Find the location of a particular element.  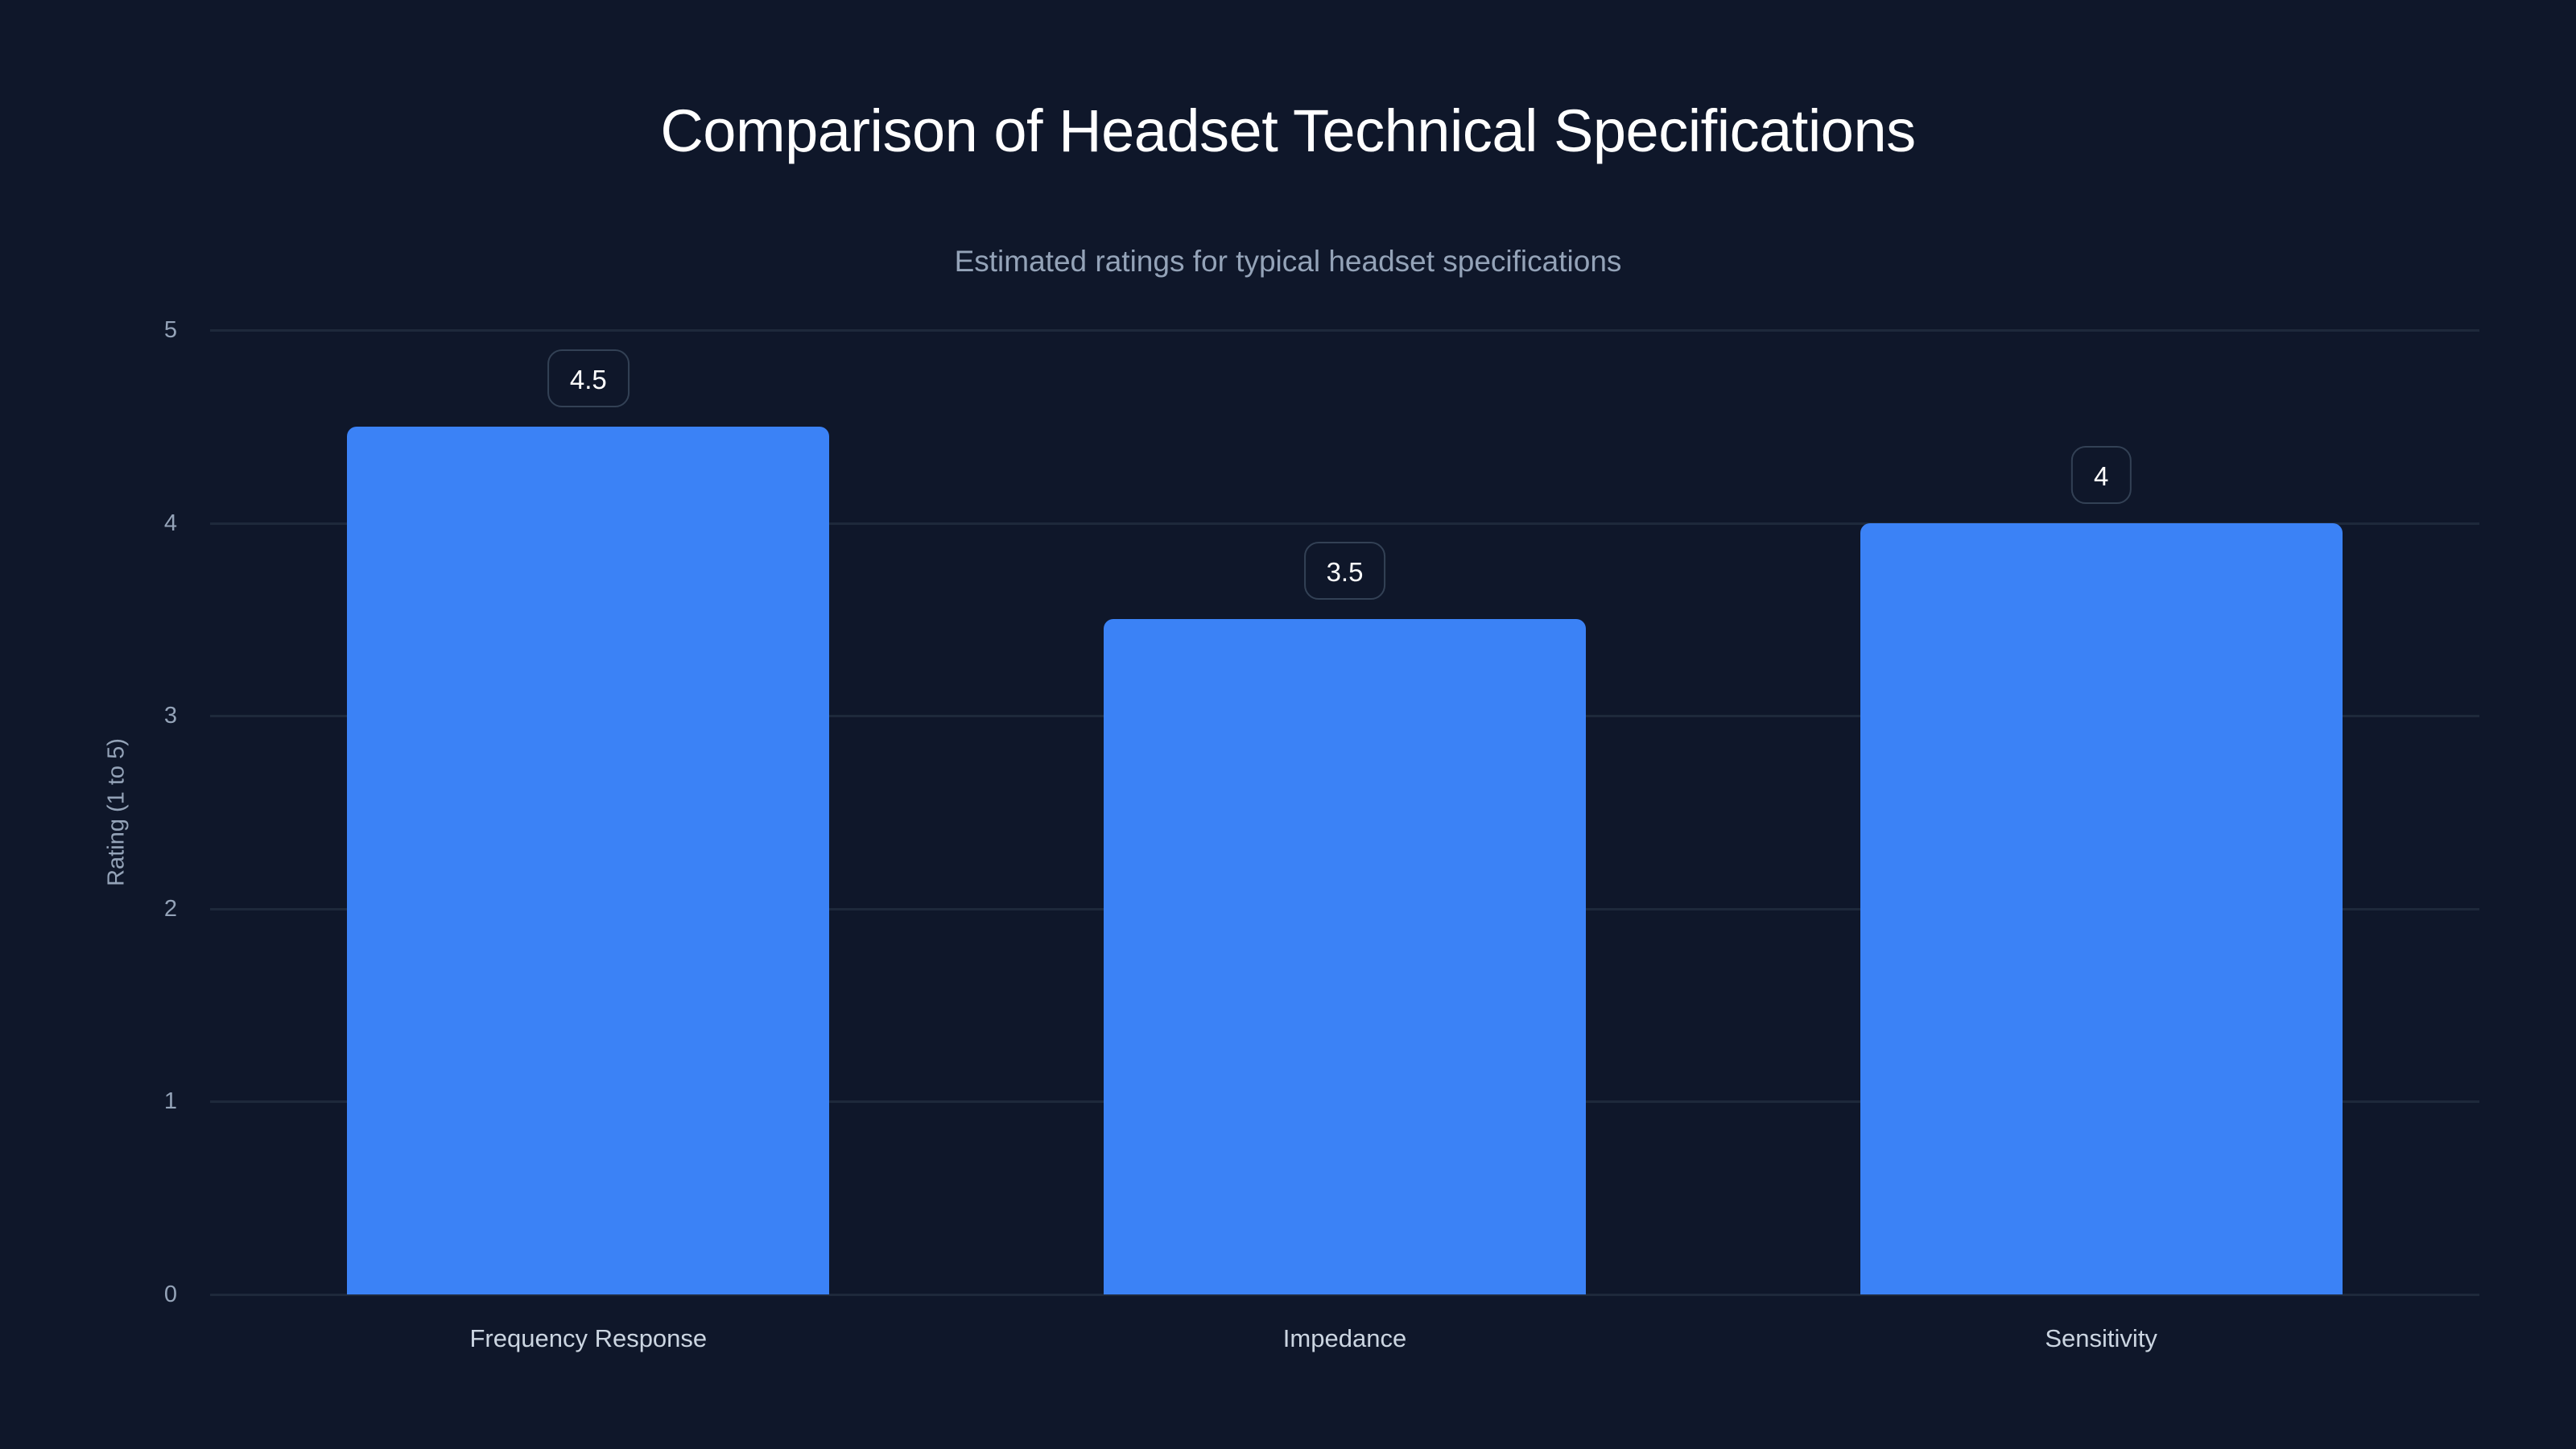

y-axis-title: Rating (1 to 5) is located at coordinates (116, 812).